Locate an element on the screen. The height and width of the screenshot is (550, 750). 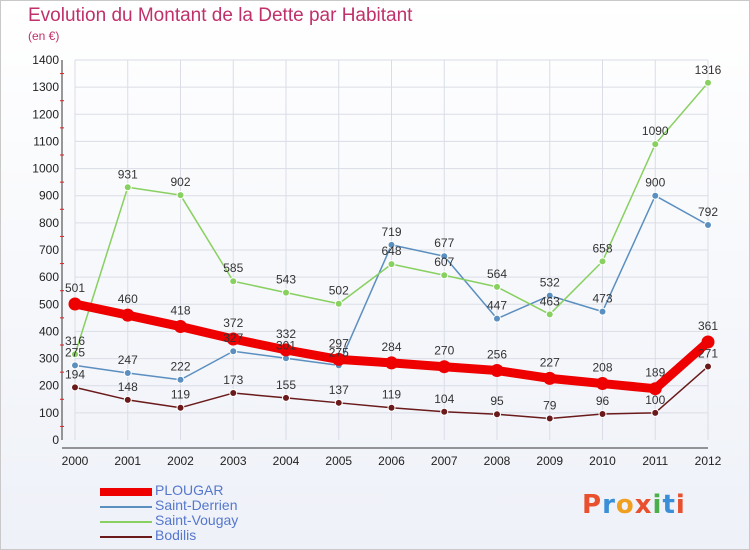
logo-letter: o is located at coordinates (625, 505).